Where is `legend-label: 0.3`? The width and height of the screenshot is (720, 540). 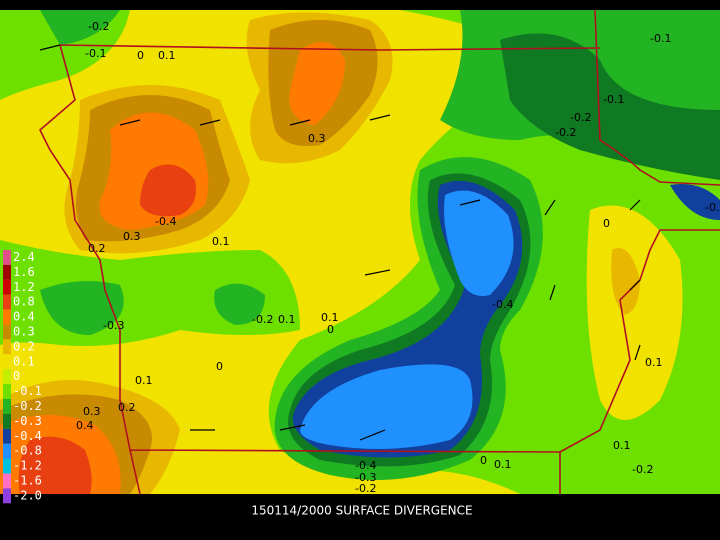 legend-label: 0.3 is located at coordinates (24, 331).